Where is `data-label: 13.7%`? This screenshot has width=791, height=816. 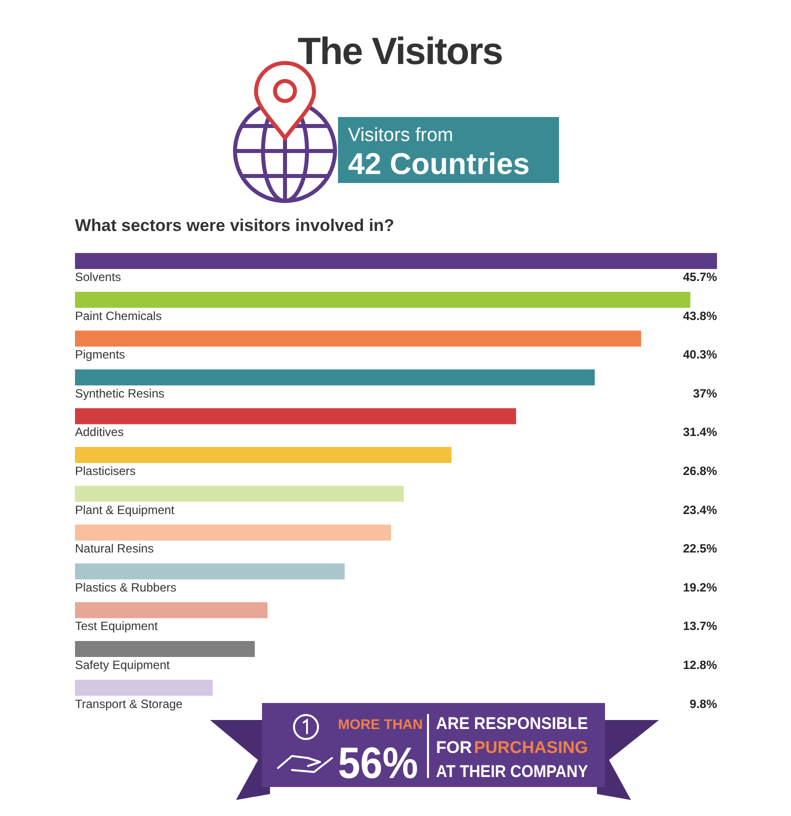
data-label: 13.7% is located at coordinates (700, 626).